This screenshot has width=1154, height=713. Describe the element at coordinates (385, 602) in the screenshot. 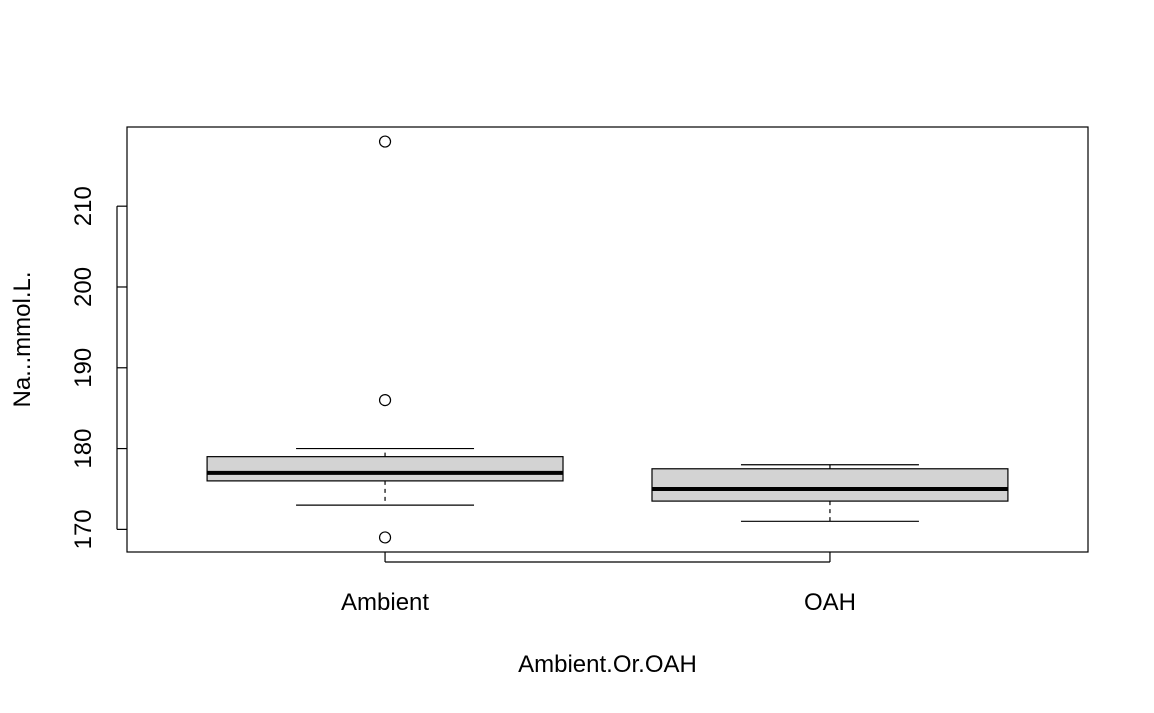

I see `x-tick-label: Ambient` at that location.